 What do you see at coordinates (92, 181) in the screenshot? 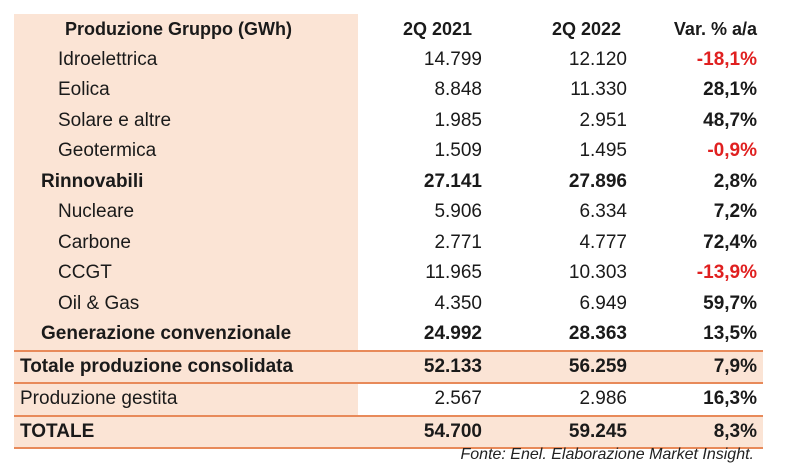
I see `row-label: Rinnovabili` at bounding box center [92, 181].